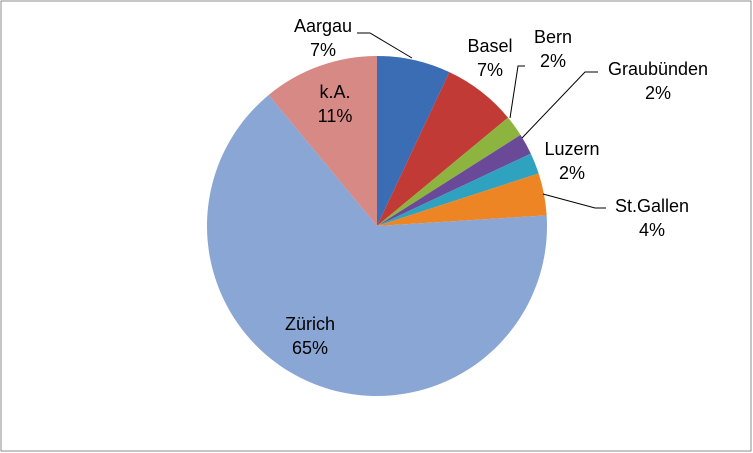  Describe the element at coordinates (323, 26) in the screenshot. I see `category-label: Aargau` at that location.